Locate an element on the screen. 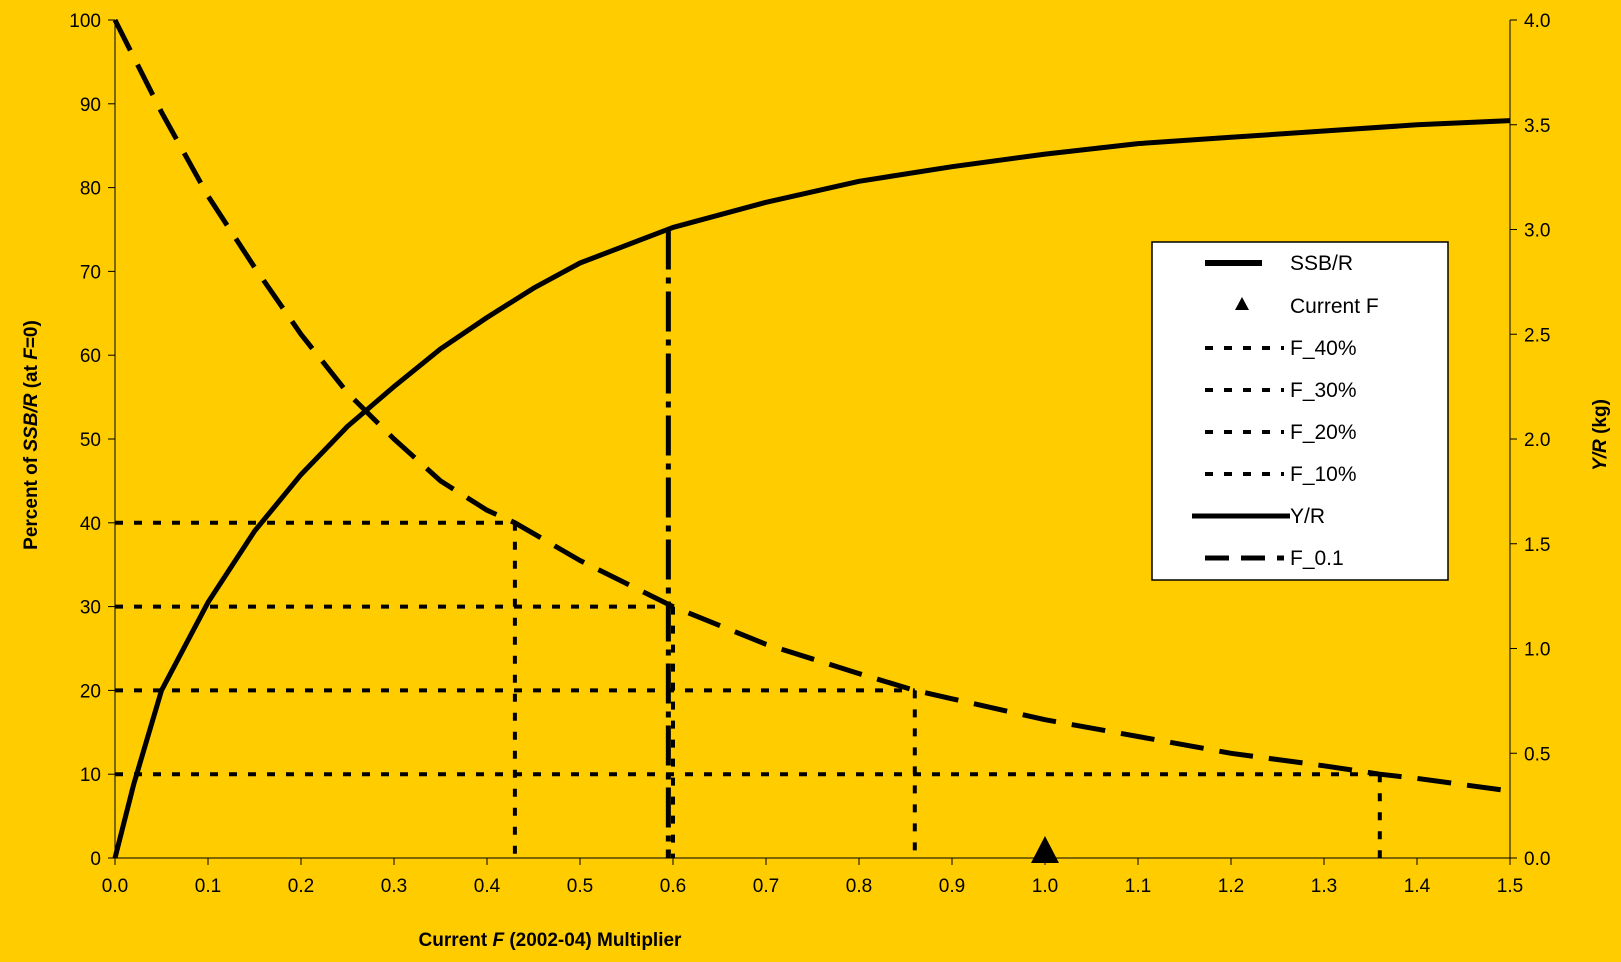 This screenshot has height=962, width=1621. y2-tick-label: 1.5 is located at coordinates (1537, 545).